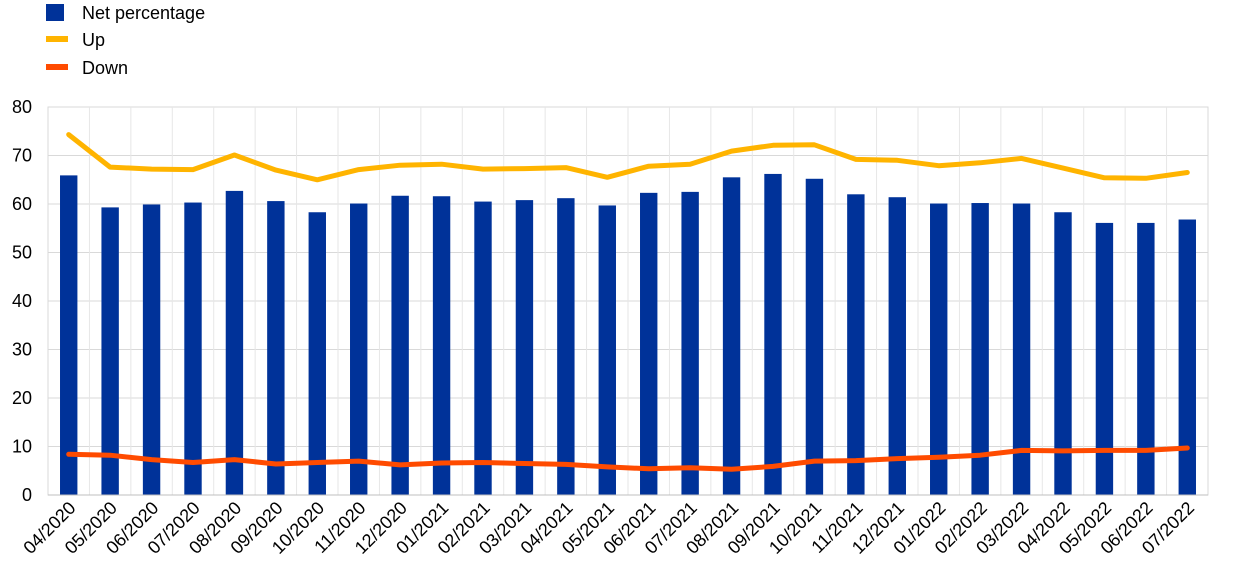  What do you see at coordinates (22, 204) in the screenshot?
I see `y-tick-label: 60` at bounding box center [22, 204].